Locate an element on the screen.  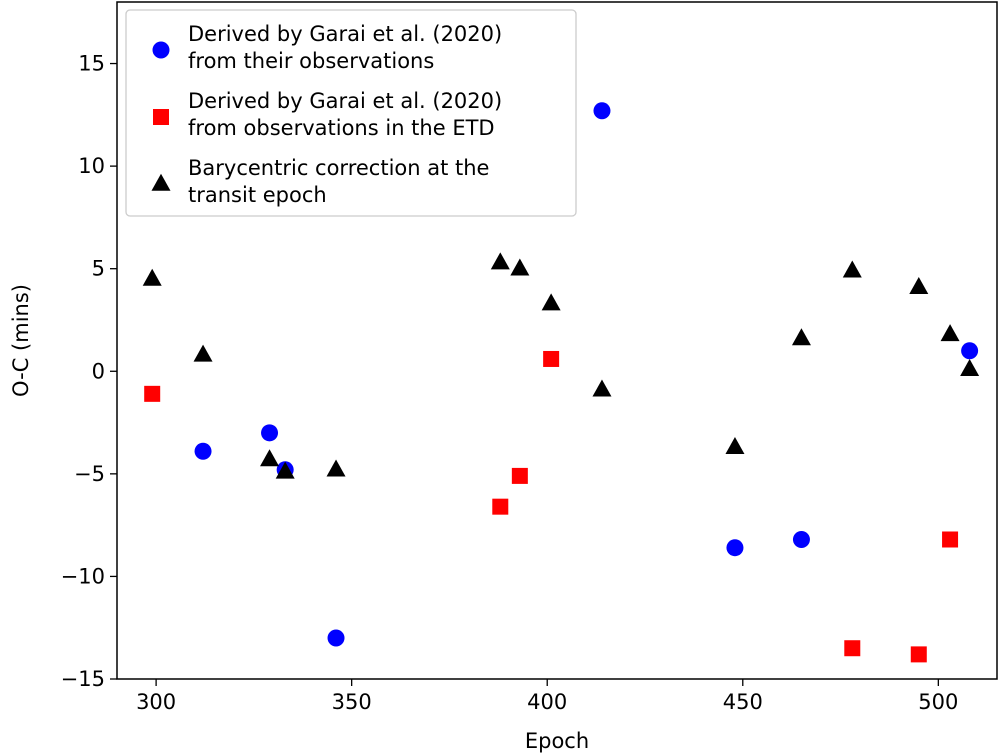
x-tick-label: 400 is located at coordinates (547, 702).